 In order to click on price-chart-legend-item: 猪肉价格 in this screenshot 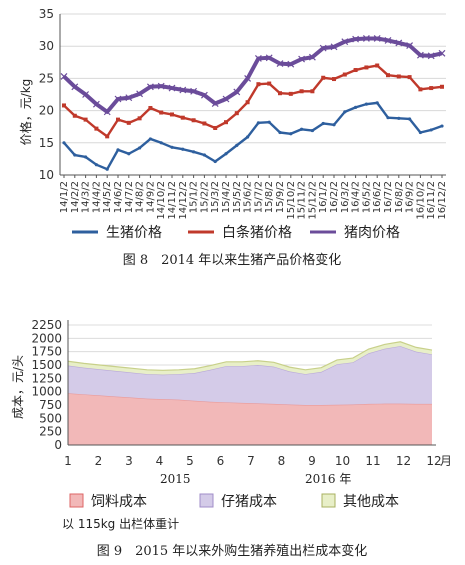, I will do `click(355, 233)`.